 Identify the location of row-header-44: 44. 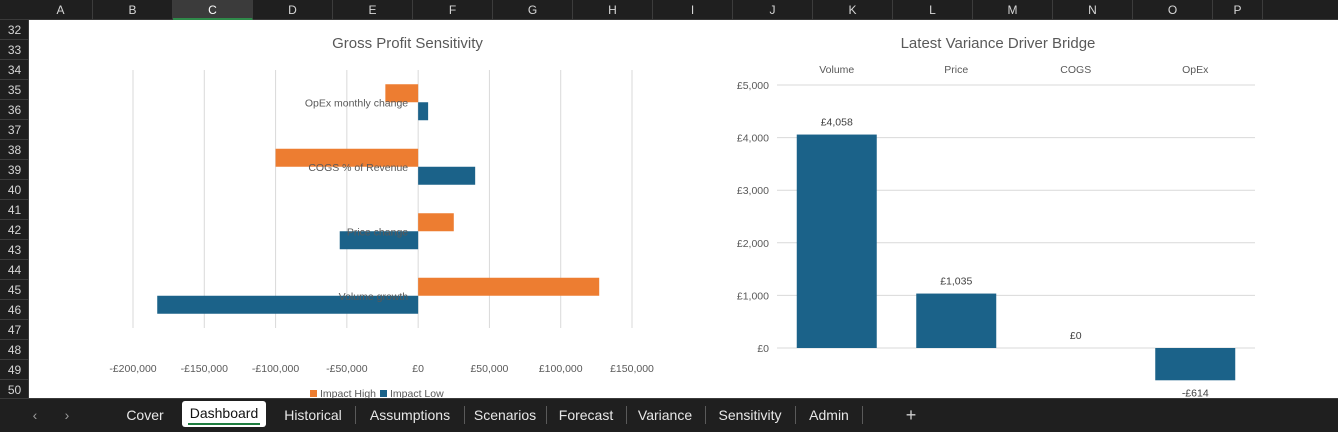
(14, 270).